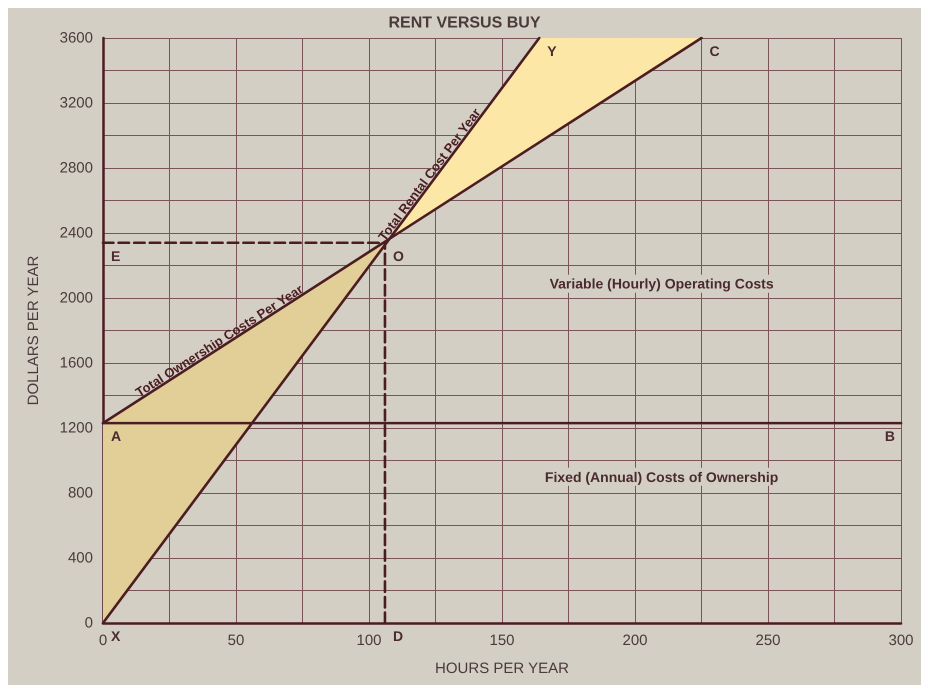 This screenshot has height=693, width=929. I want to click on x-tick-label: 0, so click(103, 640).